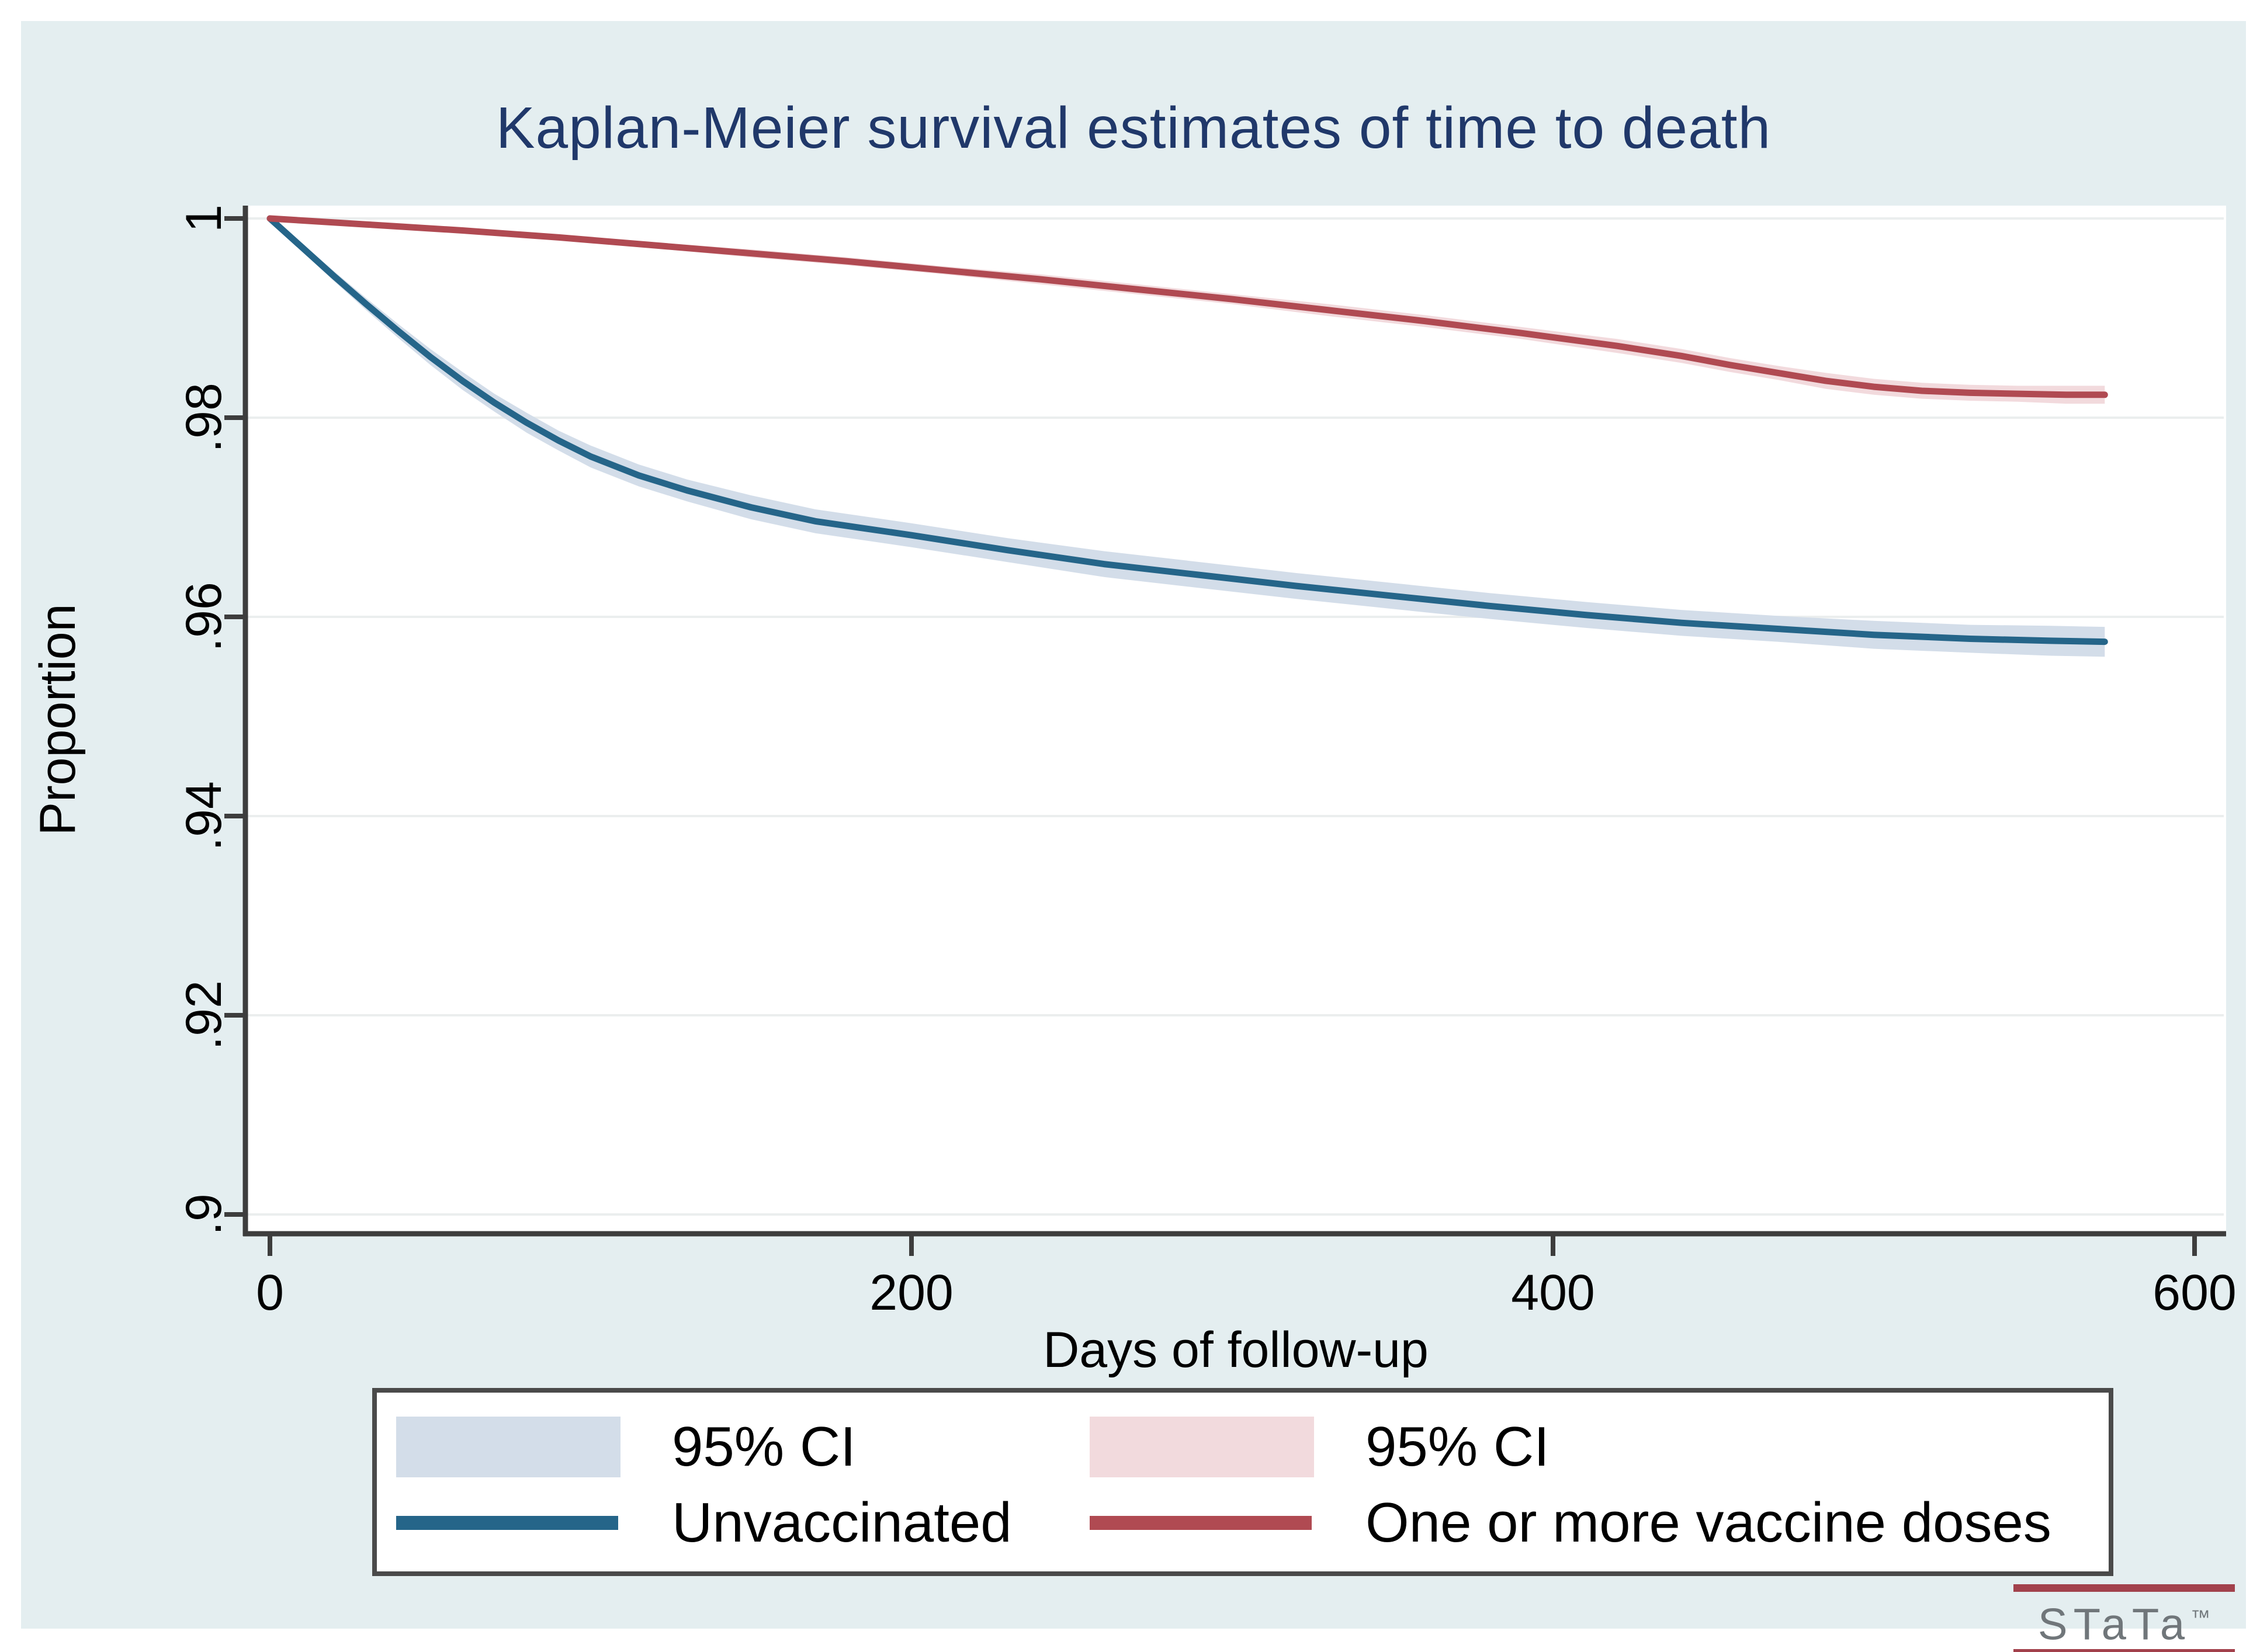  Describe the element at coordinates (912, 1293) in the screenshot. I see `x-tick-label: 200` at that location.